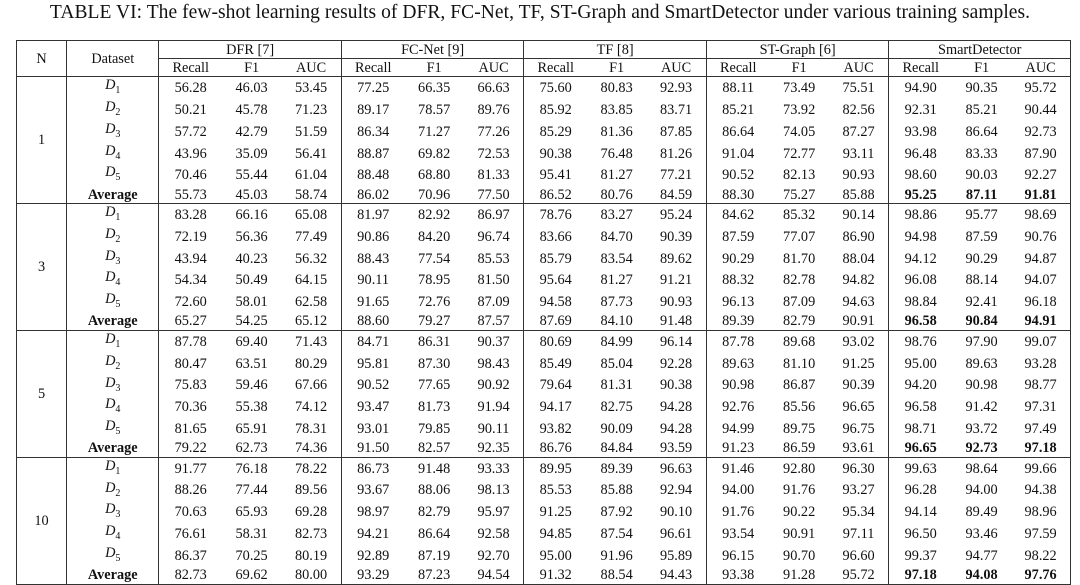 The width and height of the screenshot is (1080, 585). What do you see at coordinates (859, 175) in the screenshot?
I see `table-cell: 90.93` at bounding box center [859, 175].